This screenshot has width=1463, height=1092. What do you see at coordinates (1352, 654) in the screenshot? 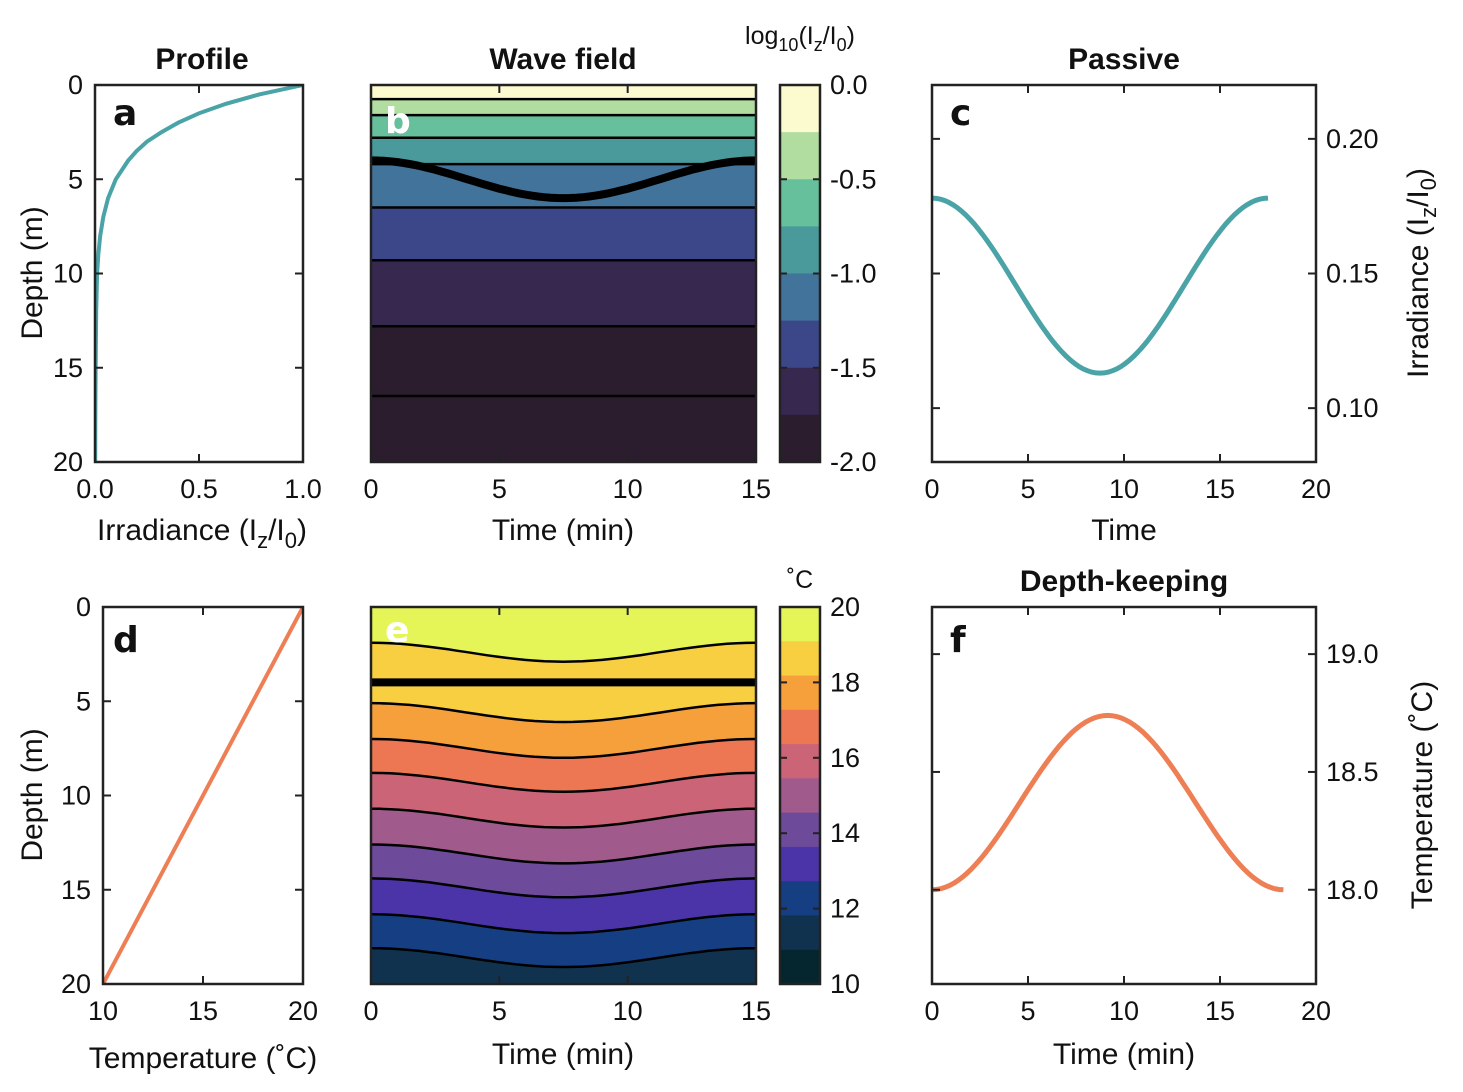
I see `y-tick-label: 19.0` at bounding box center [1352, 654].